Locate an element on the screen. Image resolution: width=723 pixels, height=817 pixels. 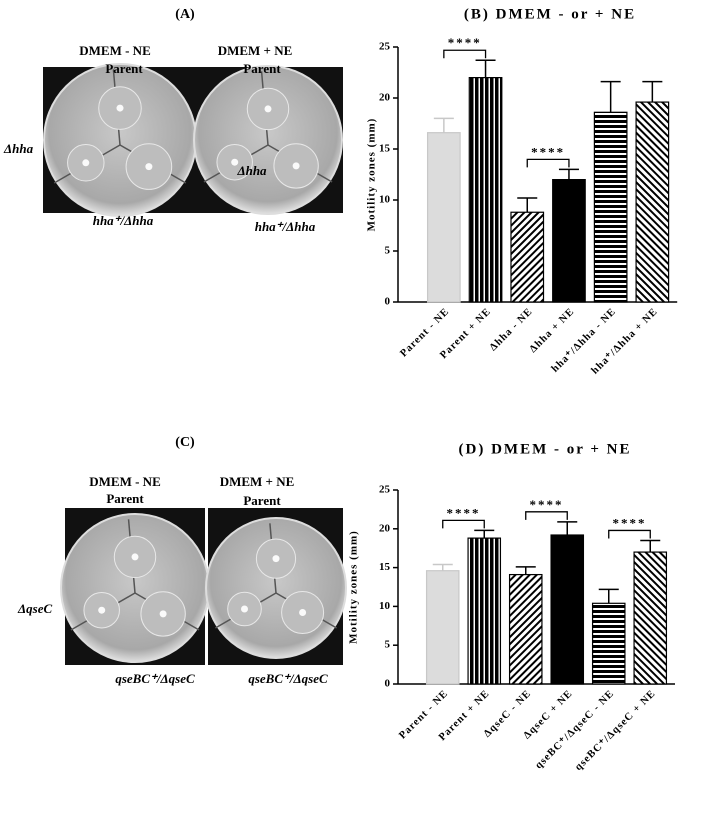
x-tick-label: qseBC⁺/ΔqseC + NE is located at coordinates (615, 730).